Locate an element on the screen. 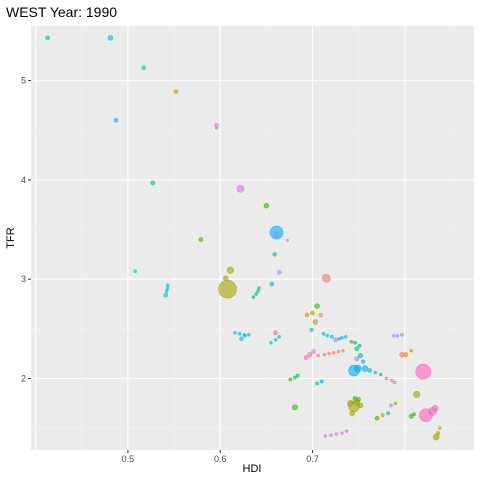  y-tick-label: 2 is located at coordinates (23, 379).